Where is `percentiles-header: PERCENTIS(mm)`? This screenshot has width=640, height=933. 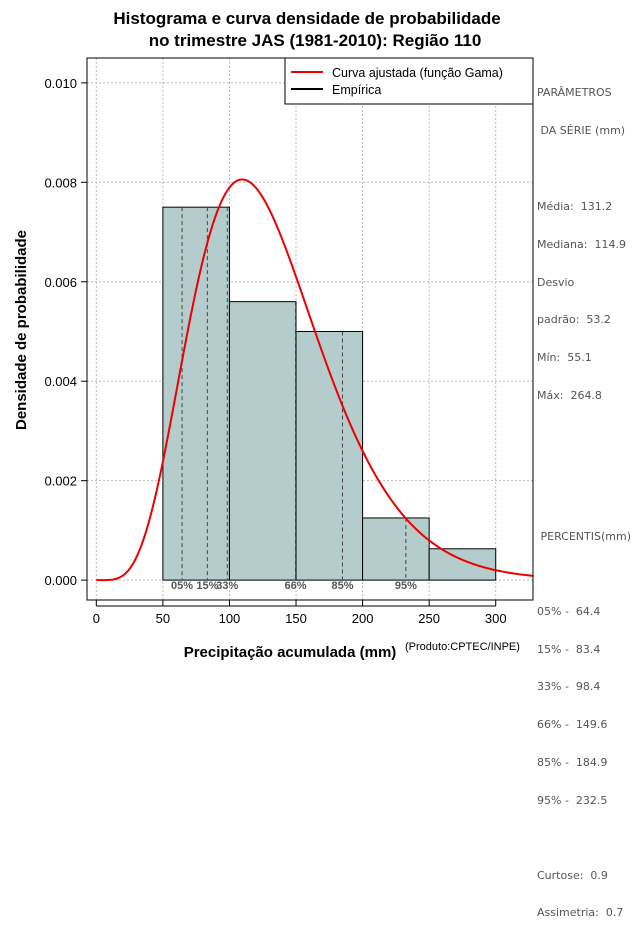 percentiles-header: PERCENTIS(mm) is located at coordinates (584, 536).